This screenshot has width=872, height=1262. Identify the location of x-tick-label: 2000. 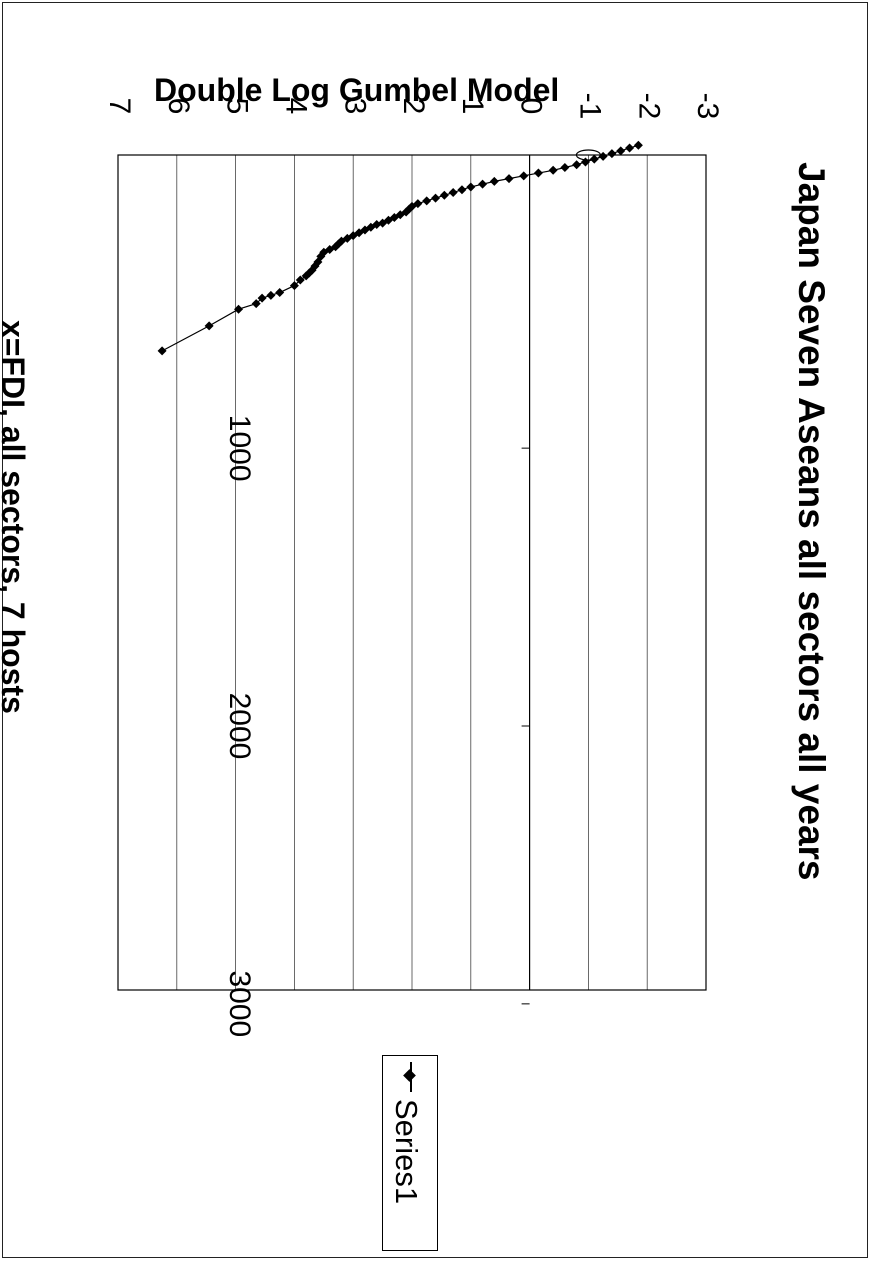
(239, 726).